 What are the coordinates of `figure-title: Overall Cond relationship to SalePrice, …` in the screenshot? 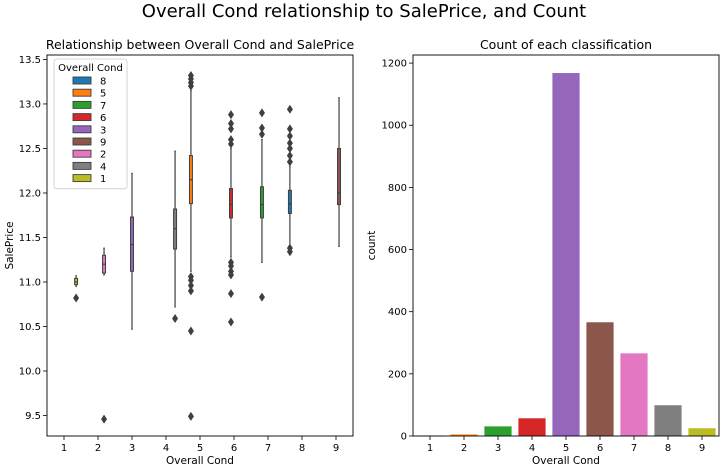 It's located at (364, 11).